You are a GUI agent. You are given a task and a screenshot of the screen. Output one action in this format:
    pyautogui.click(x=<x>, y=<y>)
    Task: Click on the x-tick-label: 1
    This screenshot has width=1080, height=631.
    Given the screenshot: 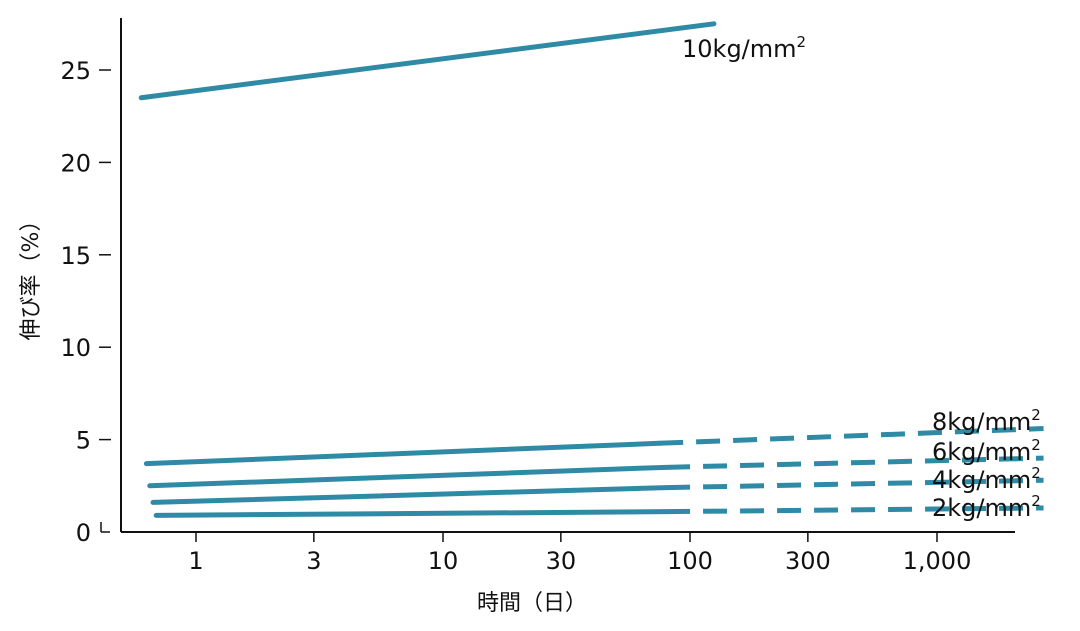 What is the action you would take?
    pyautogui.click(x=195, y=561)
    